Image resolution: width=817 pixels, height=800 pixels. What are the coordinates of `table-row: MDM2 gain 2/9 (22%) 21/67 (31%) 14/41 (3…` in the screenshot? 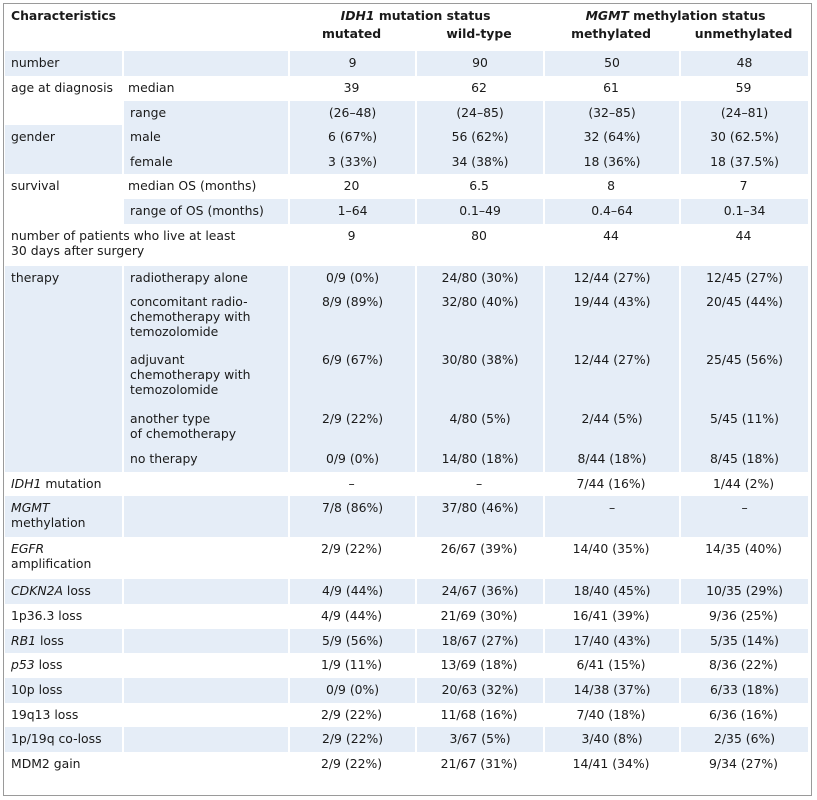 It's located at (406, 764).